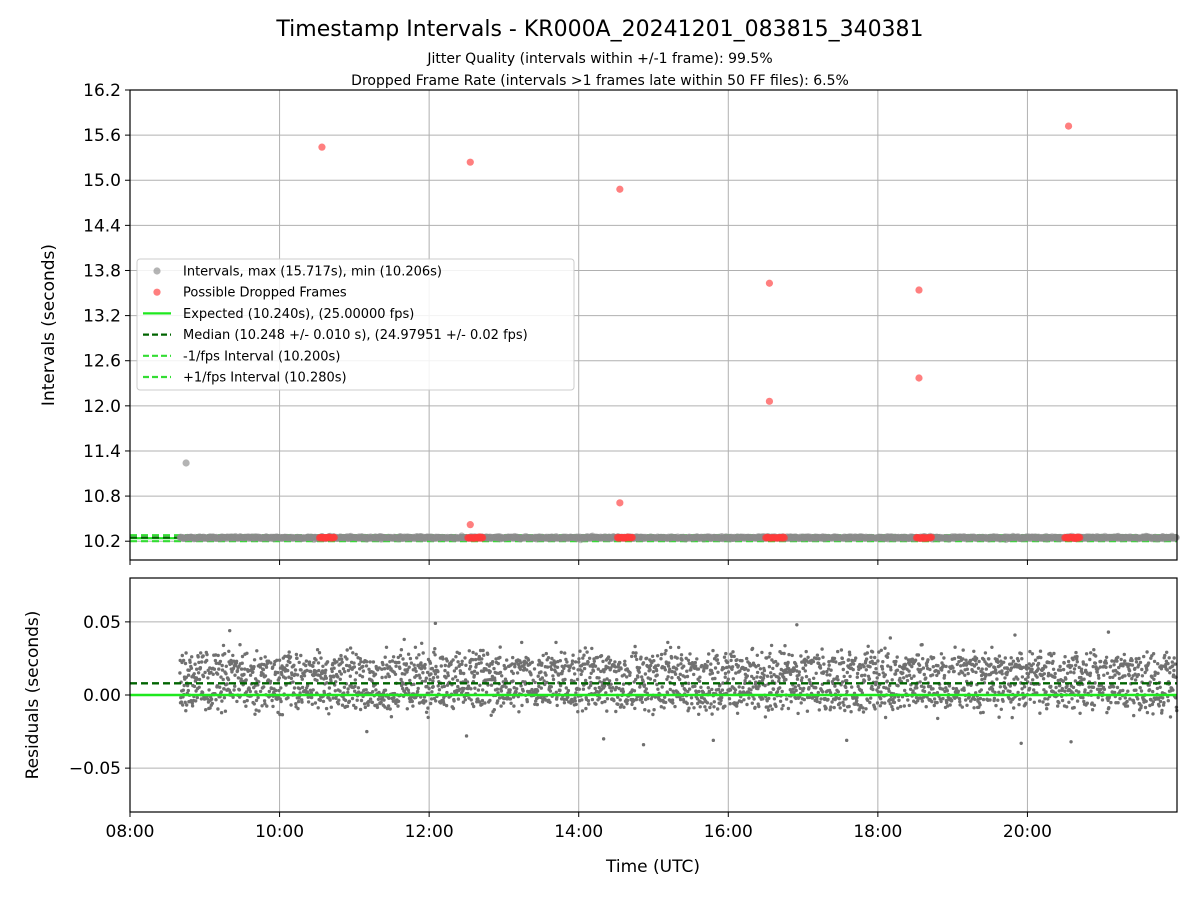 Image resolution: width=1200 pixels, height=900 pixels. What do you see at coordinates (322, 147) in the screenshot?
I see `dropped-frame-point` at bounding box center [322, 147].